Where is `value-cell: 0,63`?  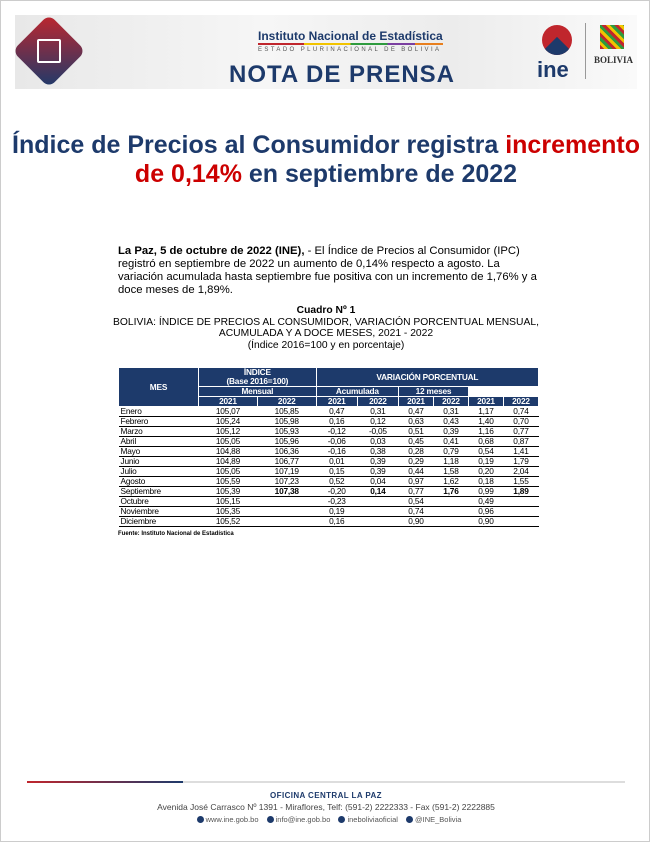
value-cell: 0,63 is located at coordinates (416, 421).